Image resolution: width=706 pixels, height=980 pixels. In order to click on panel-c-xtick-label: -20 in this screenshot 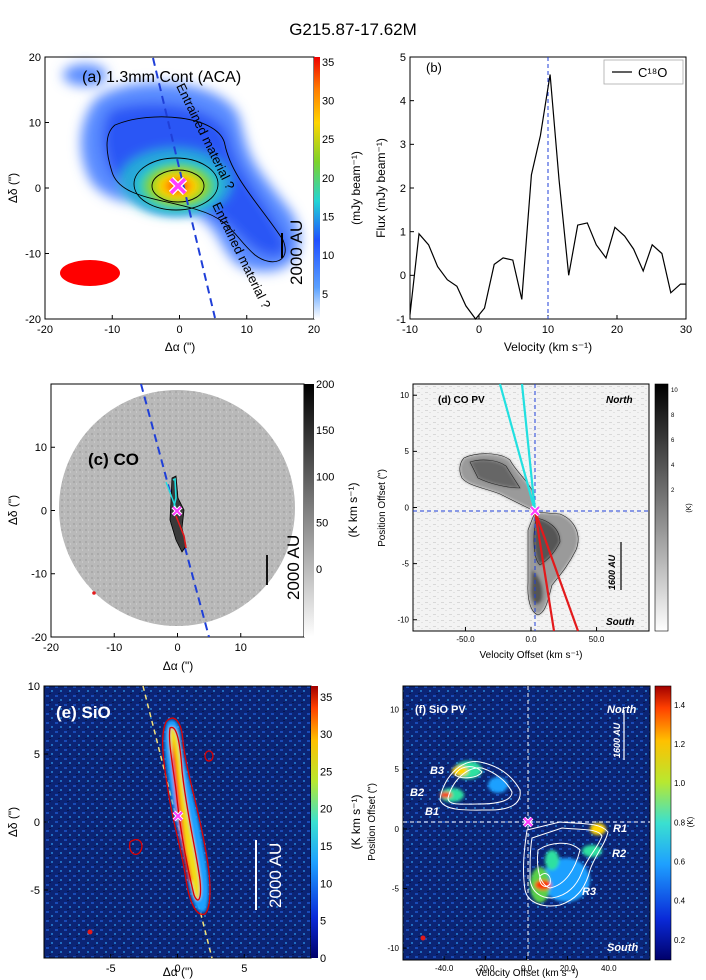, I will do `click(51, 648)`.